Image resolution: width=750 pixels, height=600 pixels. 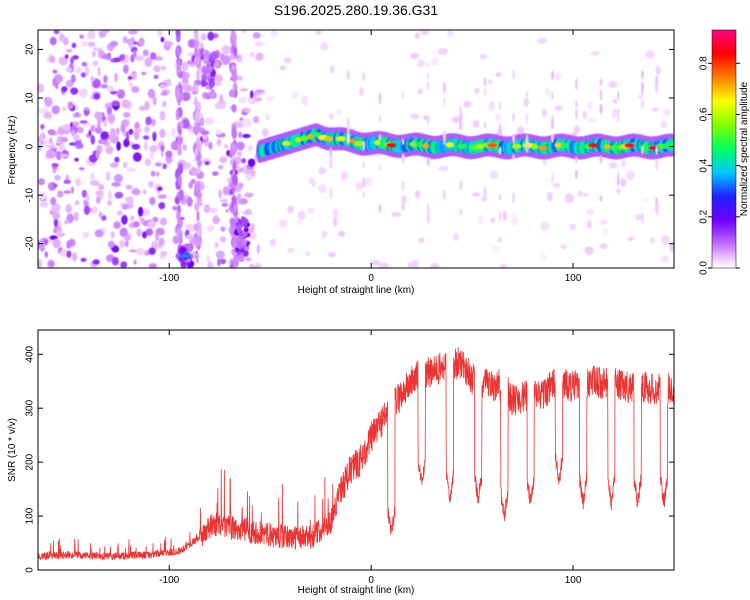 What do you see at coordinates (573, 278) in the screenshot?
I see `spectrogram-x-tick-label: 100` at bounding box center [573, 278].